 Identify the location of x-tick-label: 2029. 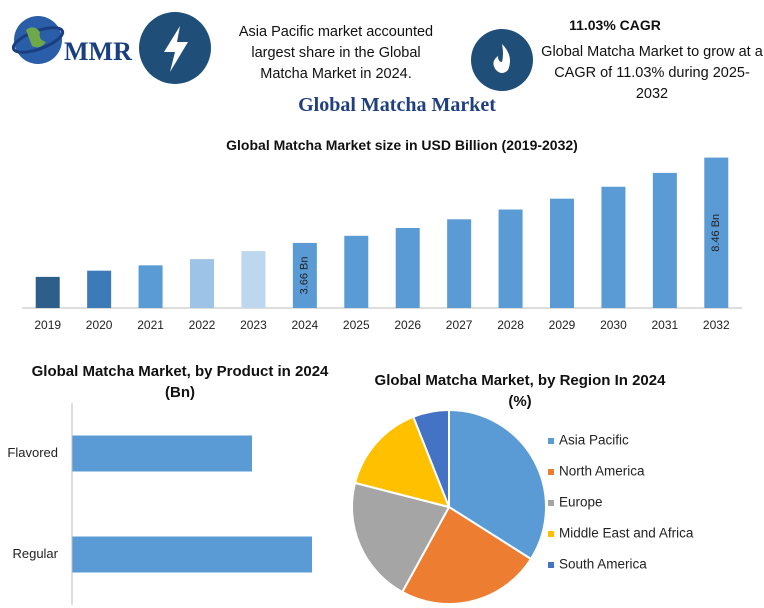
(562, 325).